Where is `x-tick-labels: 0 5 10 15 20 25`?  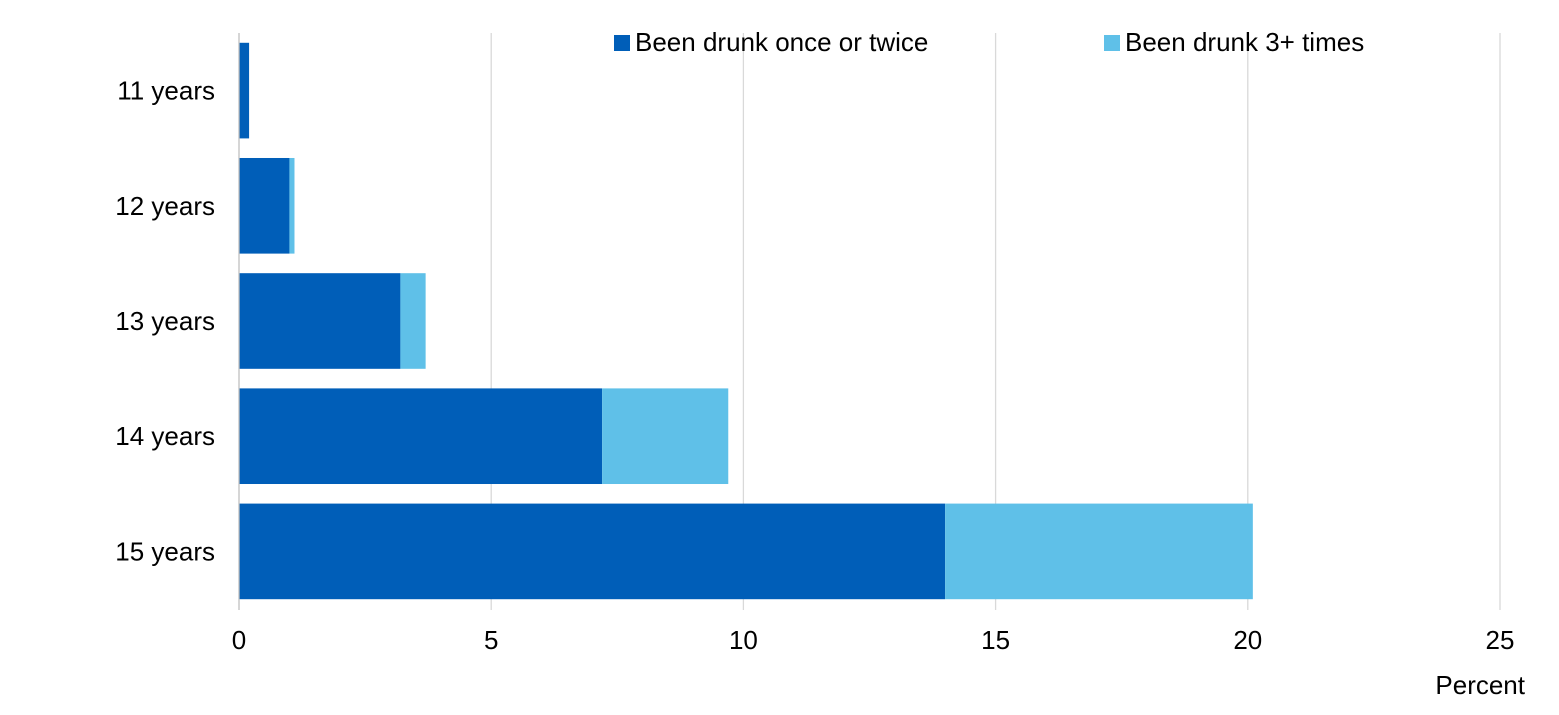 x-tick-labels: 0 5 10 15 20 25 is located at coordinates (873, 640).